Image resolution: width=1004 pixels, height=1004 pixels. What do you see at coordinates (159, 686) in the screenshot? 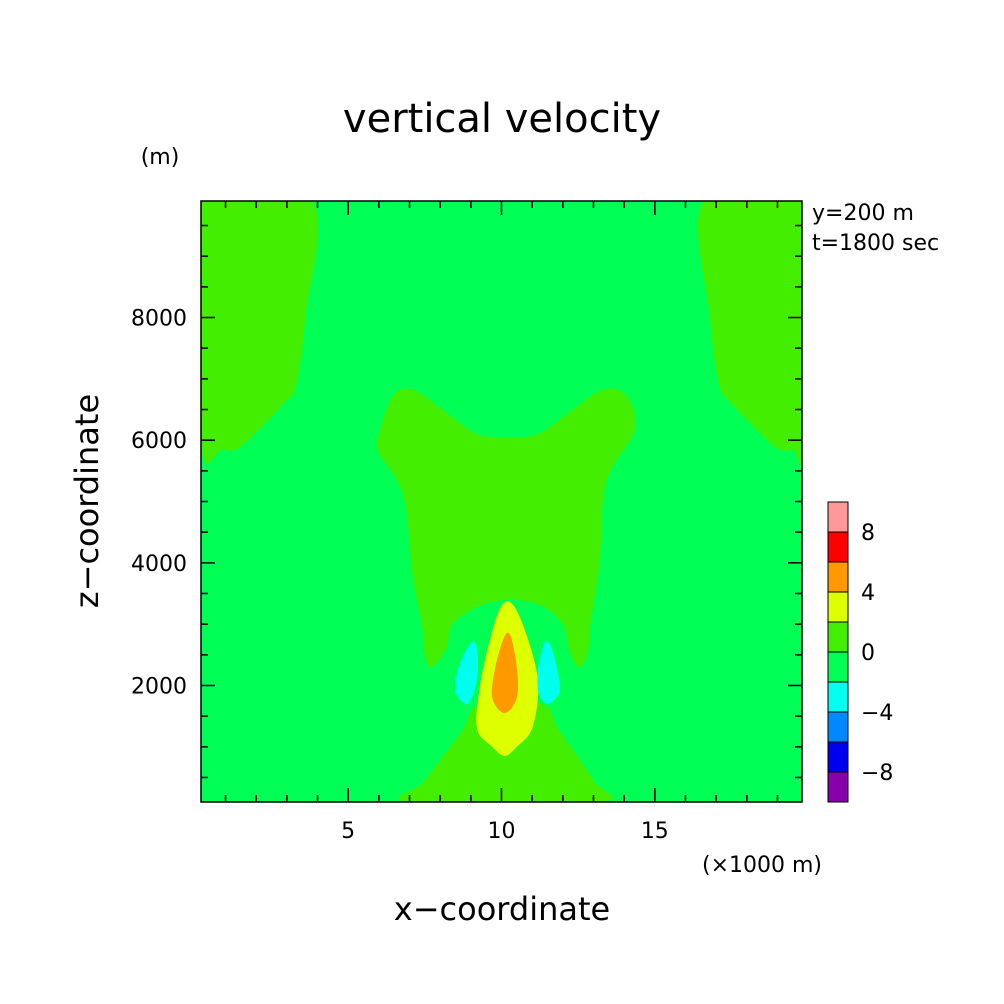
I see `y-tick-label: 2000` at bounding box center [159, 686].